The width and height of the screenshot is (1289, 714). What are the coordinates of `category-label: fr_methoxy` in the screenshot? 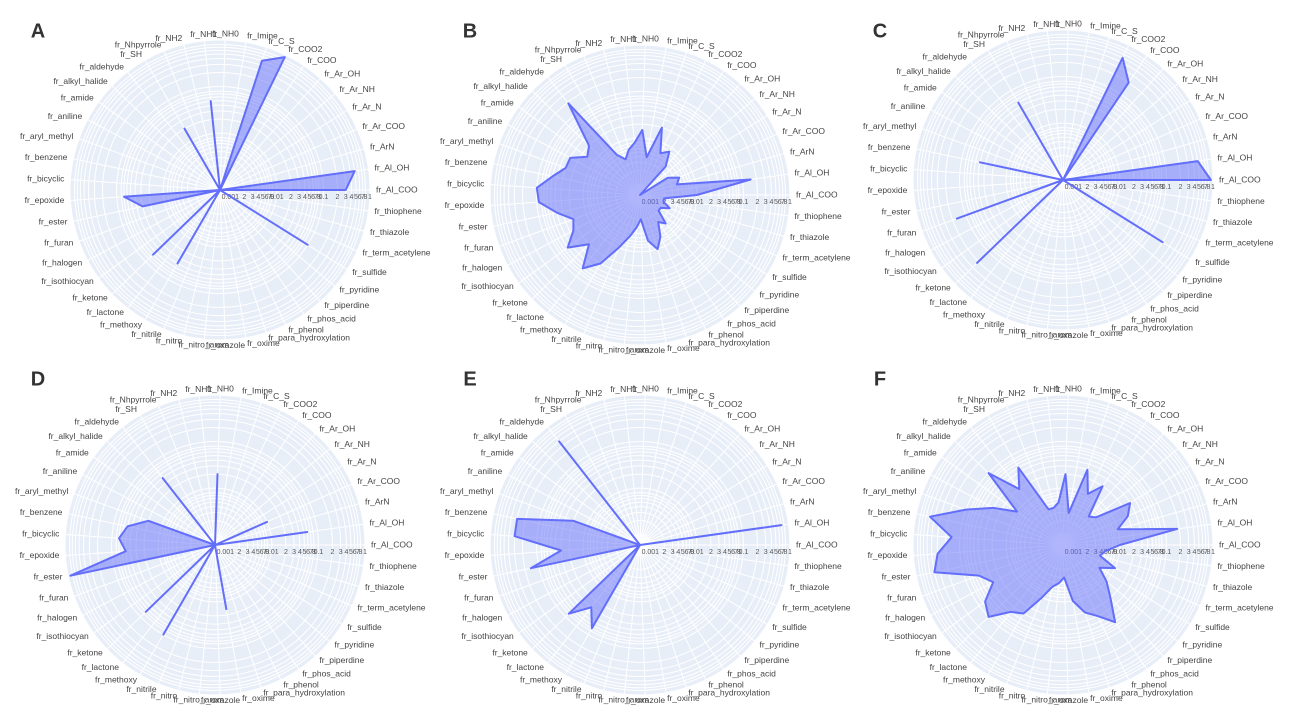 It's located at (964, 679).